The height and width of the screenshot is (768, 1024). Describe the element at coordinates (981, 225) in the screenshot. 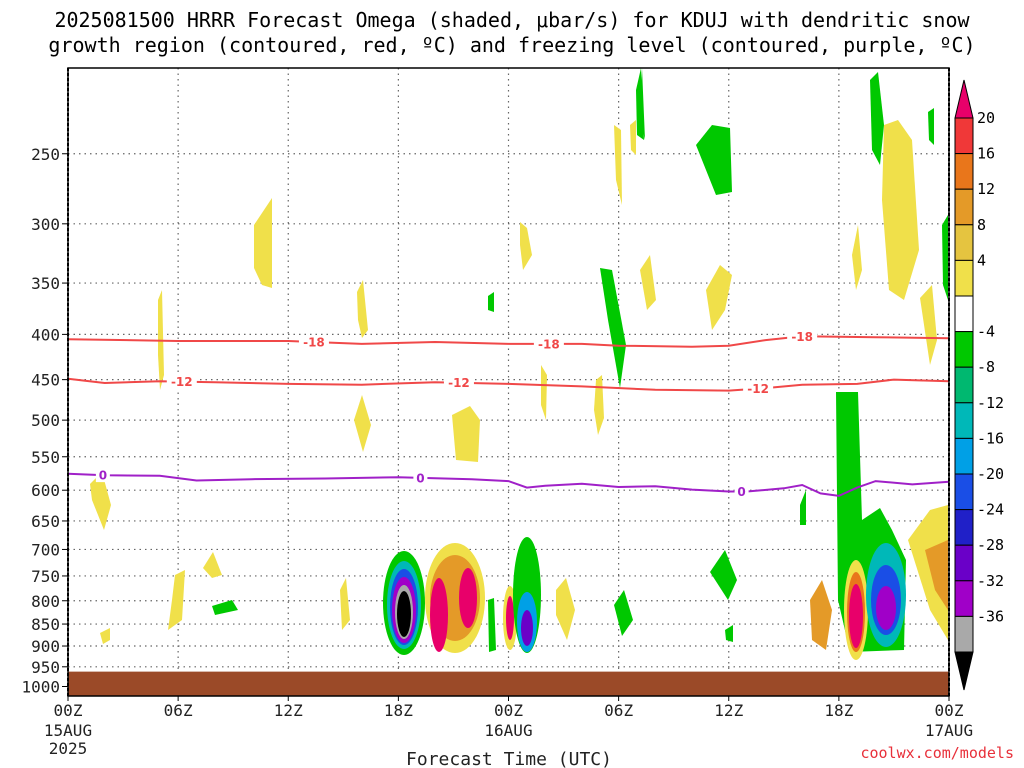

I see `colorbar-tick-label: 8` at that location.